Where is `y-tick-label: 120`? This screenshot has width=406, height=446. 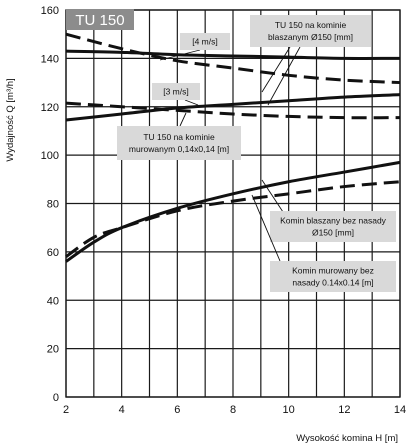
y-tick-label: 120 is located at coordinates (50, 108).